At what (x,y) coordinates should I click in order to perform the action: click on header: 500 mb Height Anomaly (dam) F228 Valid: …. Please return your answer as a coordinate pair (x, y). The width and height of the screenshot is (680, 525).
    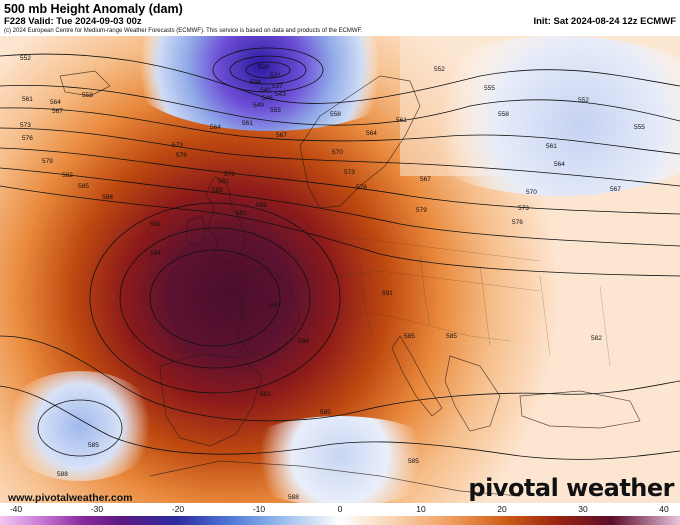
    Looking at the image, I should click on (340, 18).